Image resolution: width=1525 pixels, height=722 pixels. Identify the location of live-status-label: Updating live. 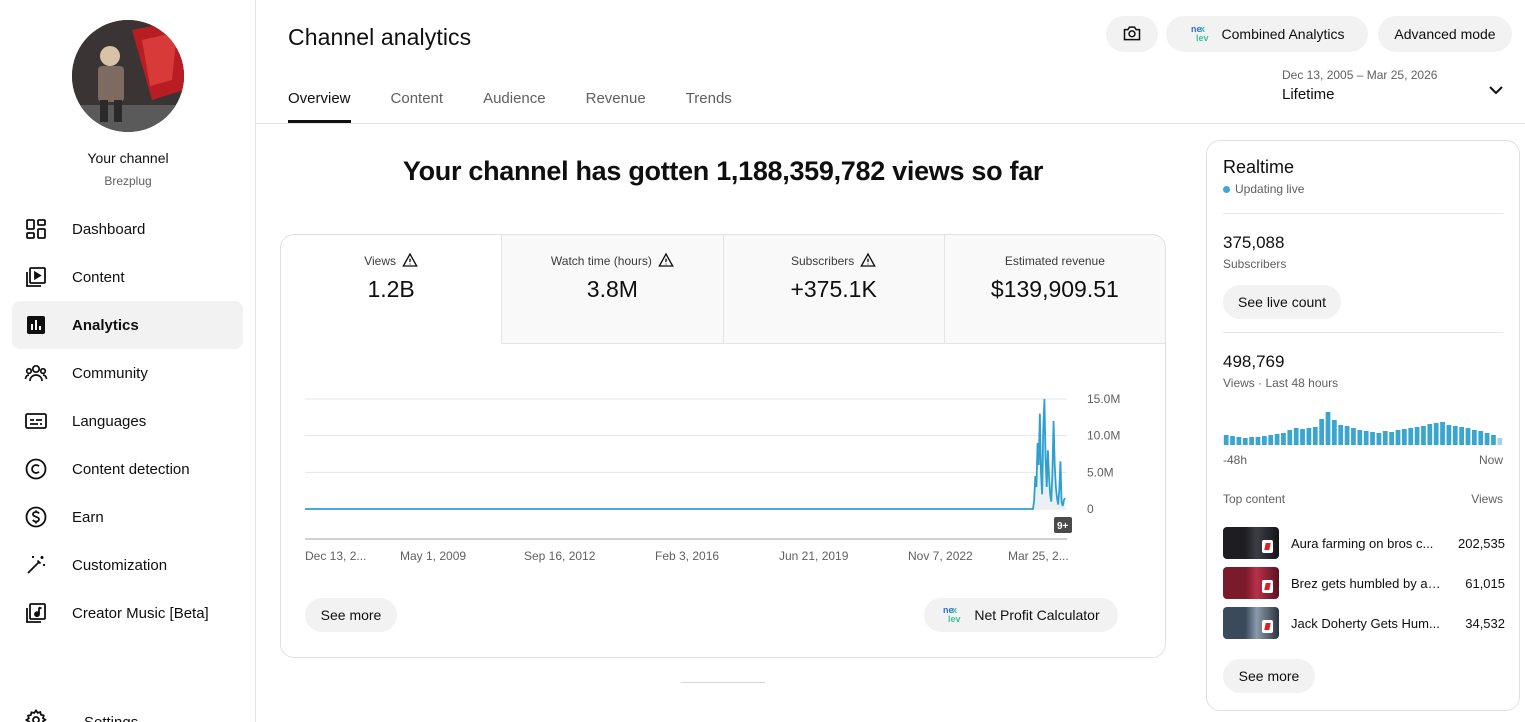
(1270, 189).